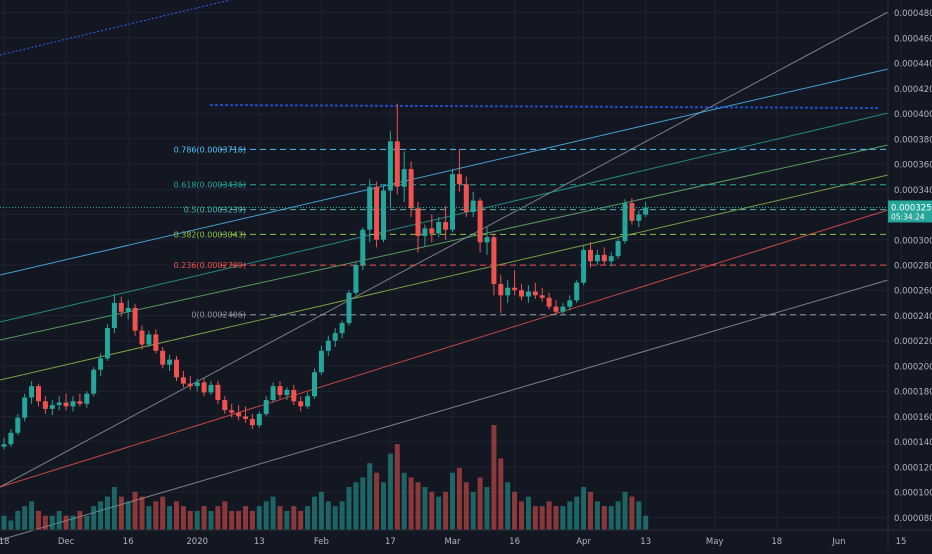  Describe the element at coordinates (913, 519) in the screenshot. I see `price-tick-label: 0.0000800` at that location.